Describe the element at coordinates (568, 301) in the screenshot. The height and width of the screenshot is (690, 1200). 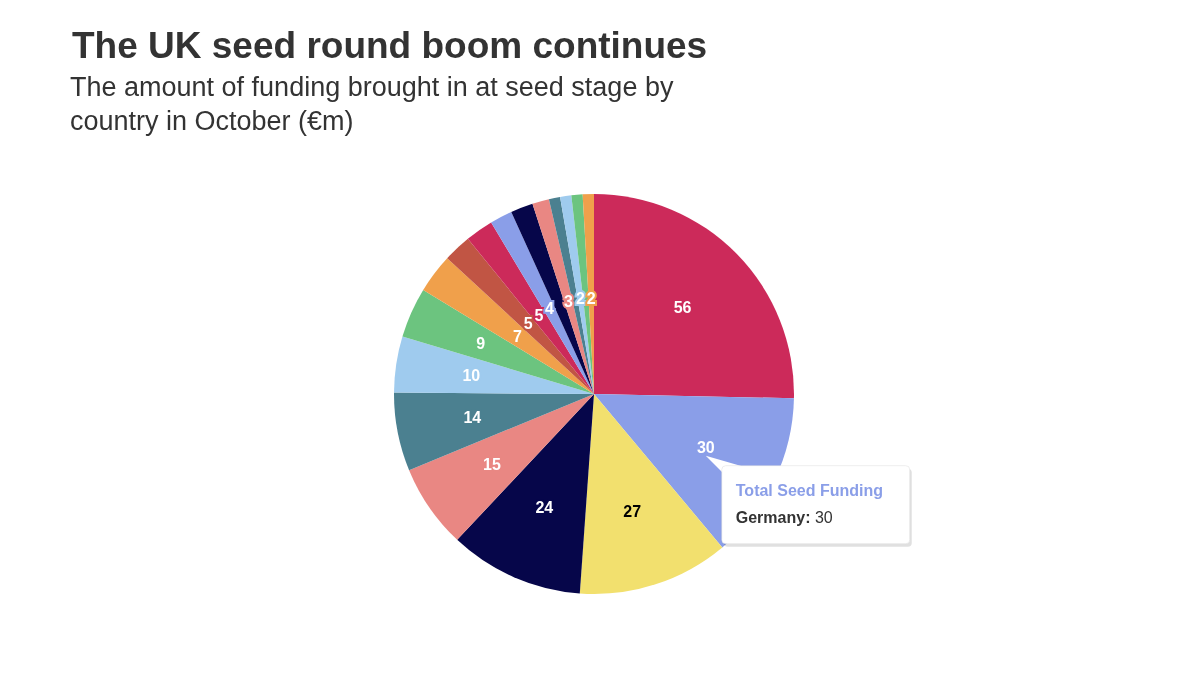
I see `data-label: 3` at that location.